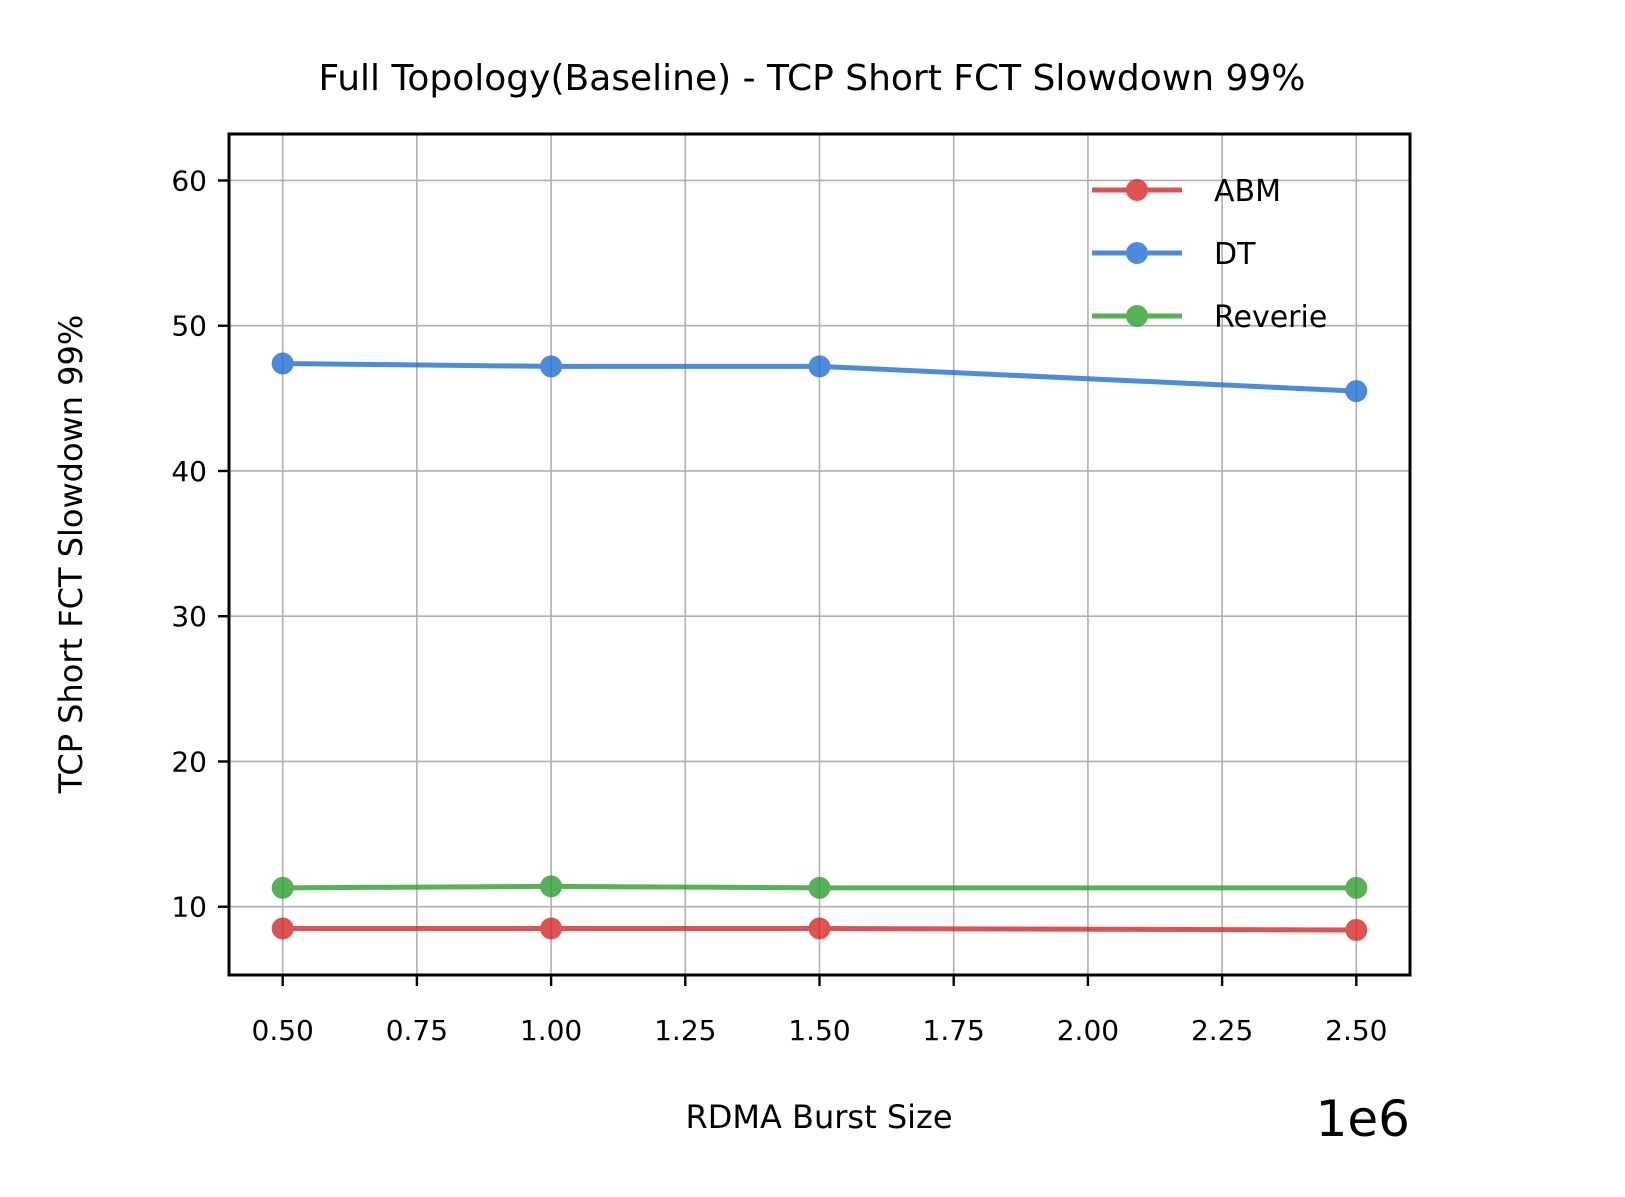 This screenshot has width=1625, height=1197. Describe the element at coordinates (819, 1030) in the screenshot. I see `x-tick-label: 1.50` at that location.